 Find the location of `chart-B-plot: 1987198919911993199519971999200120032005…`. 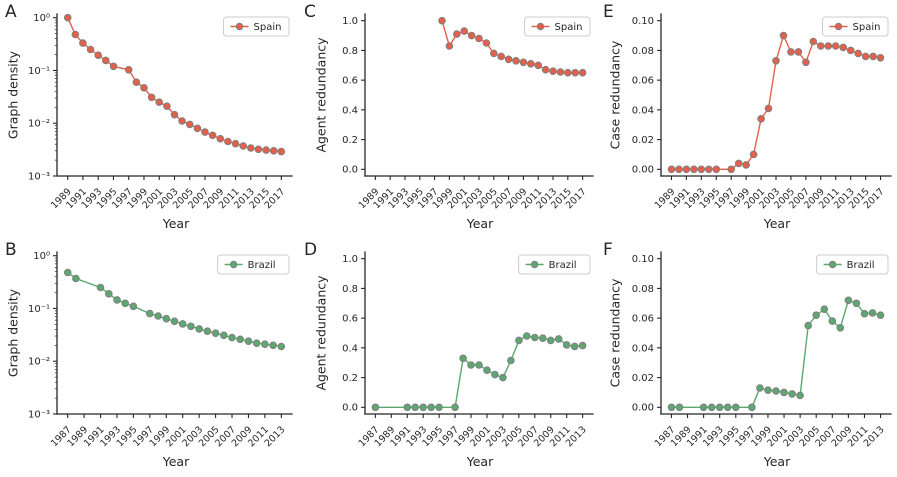

chart-B-plot: 1987198919911993199519971999200120032005… is located at coordinates (160, 350).